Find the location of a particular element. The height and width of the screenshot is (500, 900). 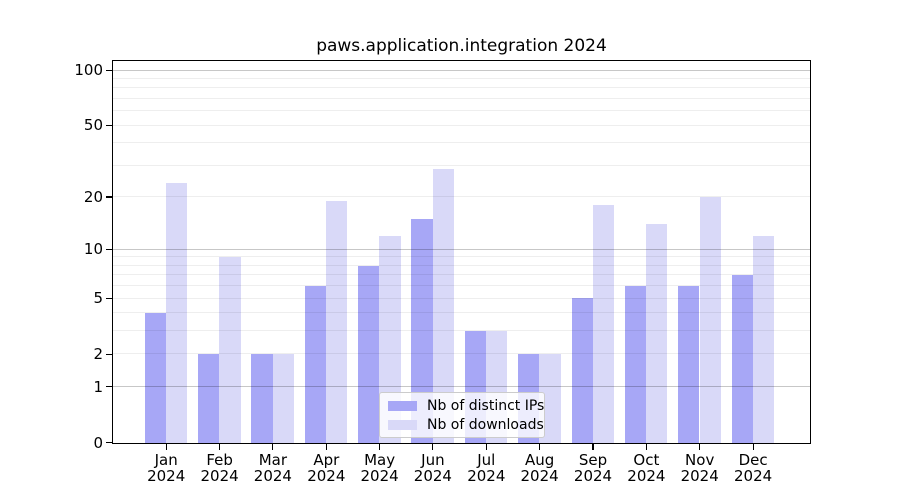

x-tick-label-nov: Nov 2024 is located at coordinates (700, 468).